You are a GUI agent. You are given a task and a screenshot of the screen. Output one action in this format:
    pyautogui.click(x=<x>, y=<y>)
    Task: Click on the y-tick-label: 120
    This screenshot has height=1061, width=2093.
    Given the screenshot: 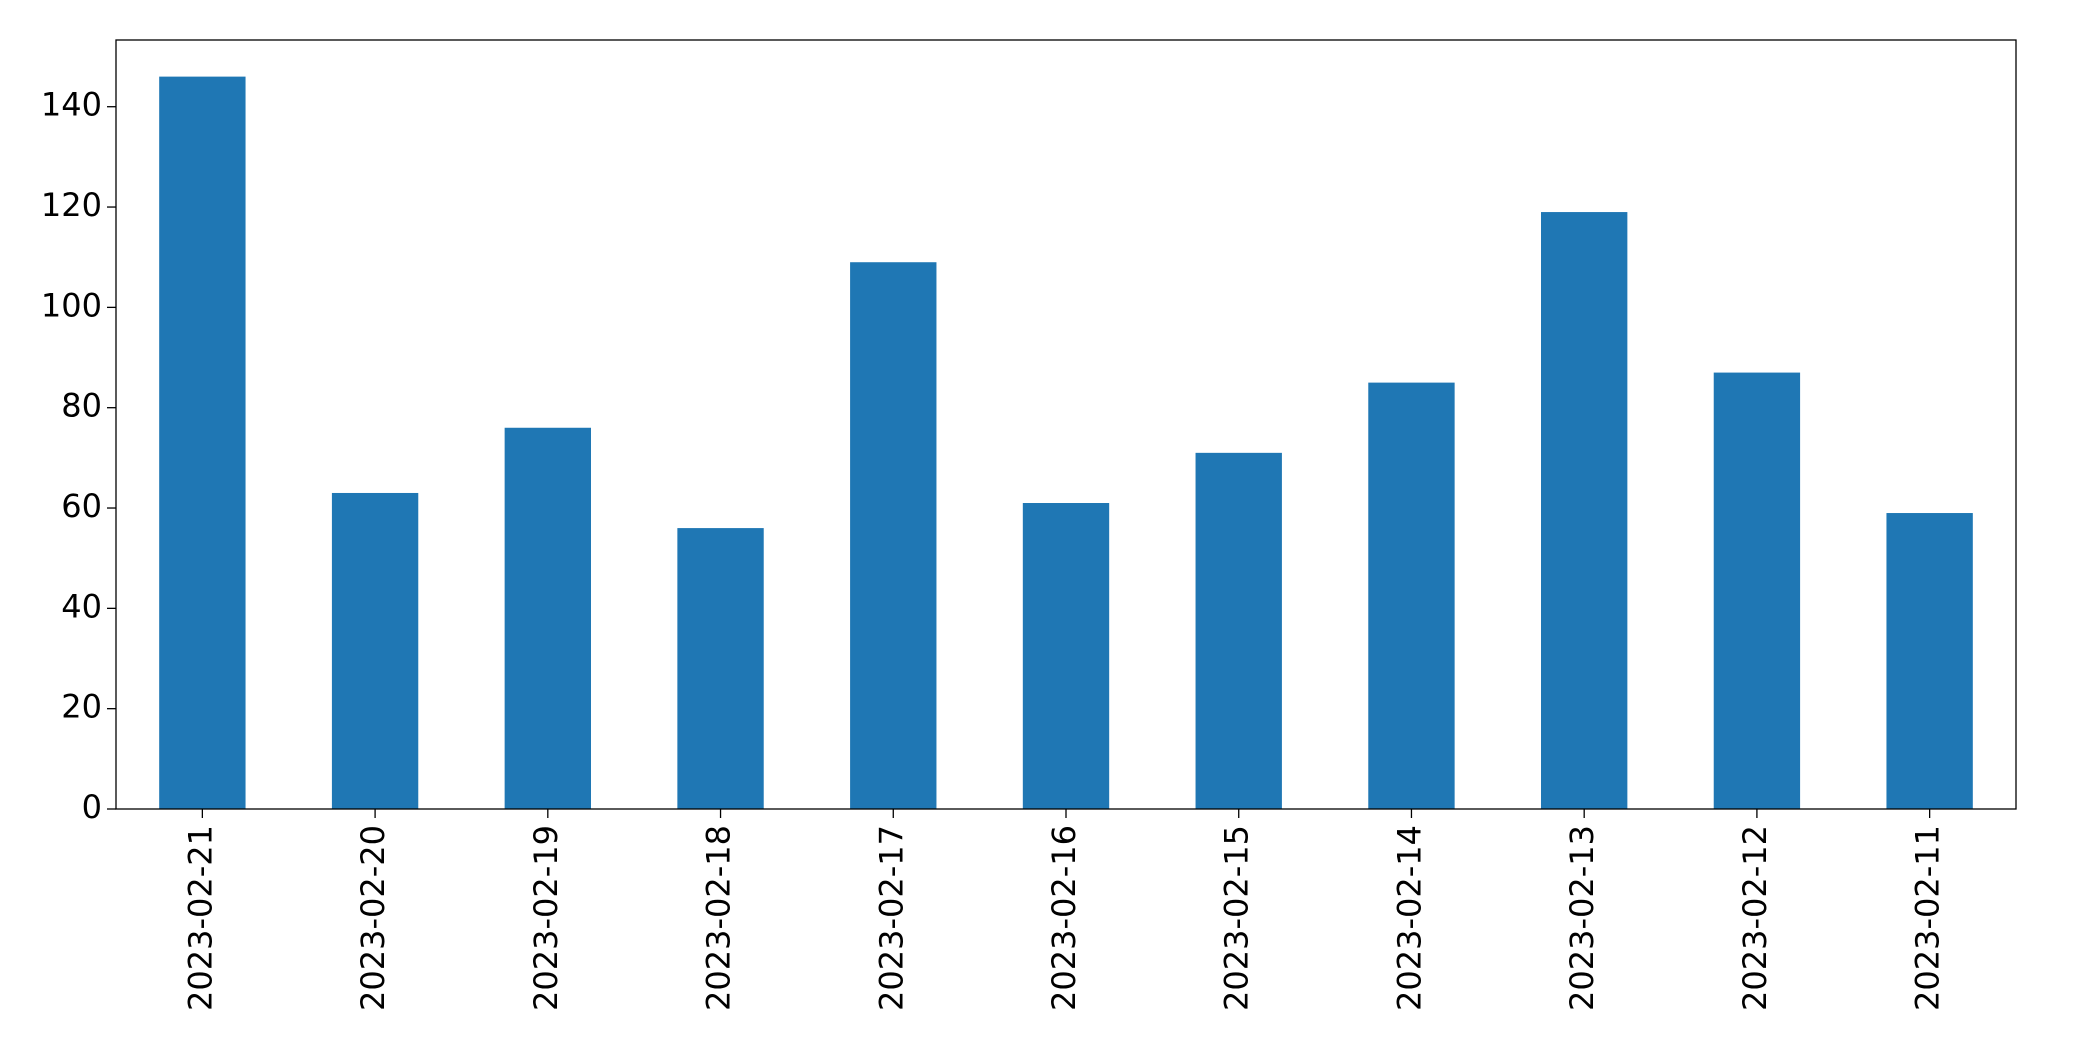 What is the action you would take?
    pyautogui.click(x=71, y=205)
    